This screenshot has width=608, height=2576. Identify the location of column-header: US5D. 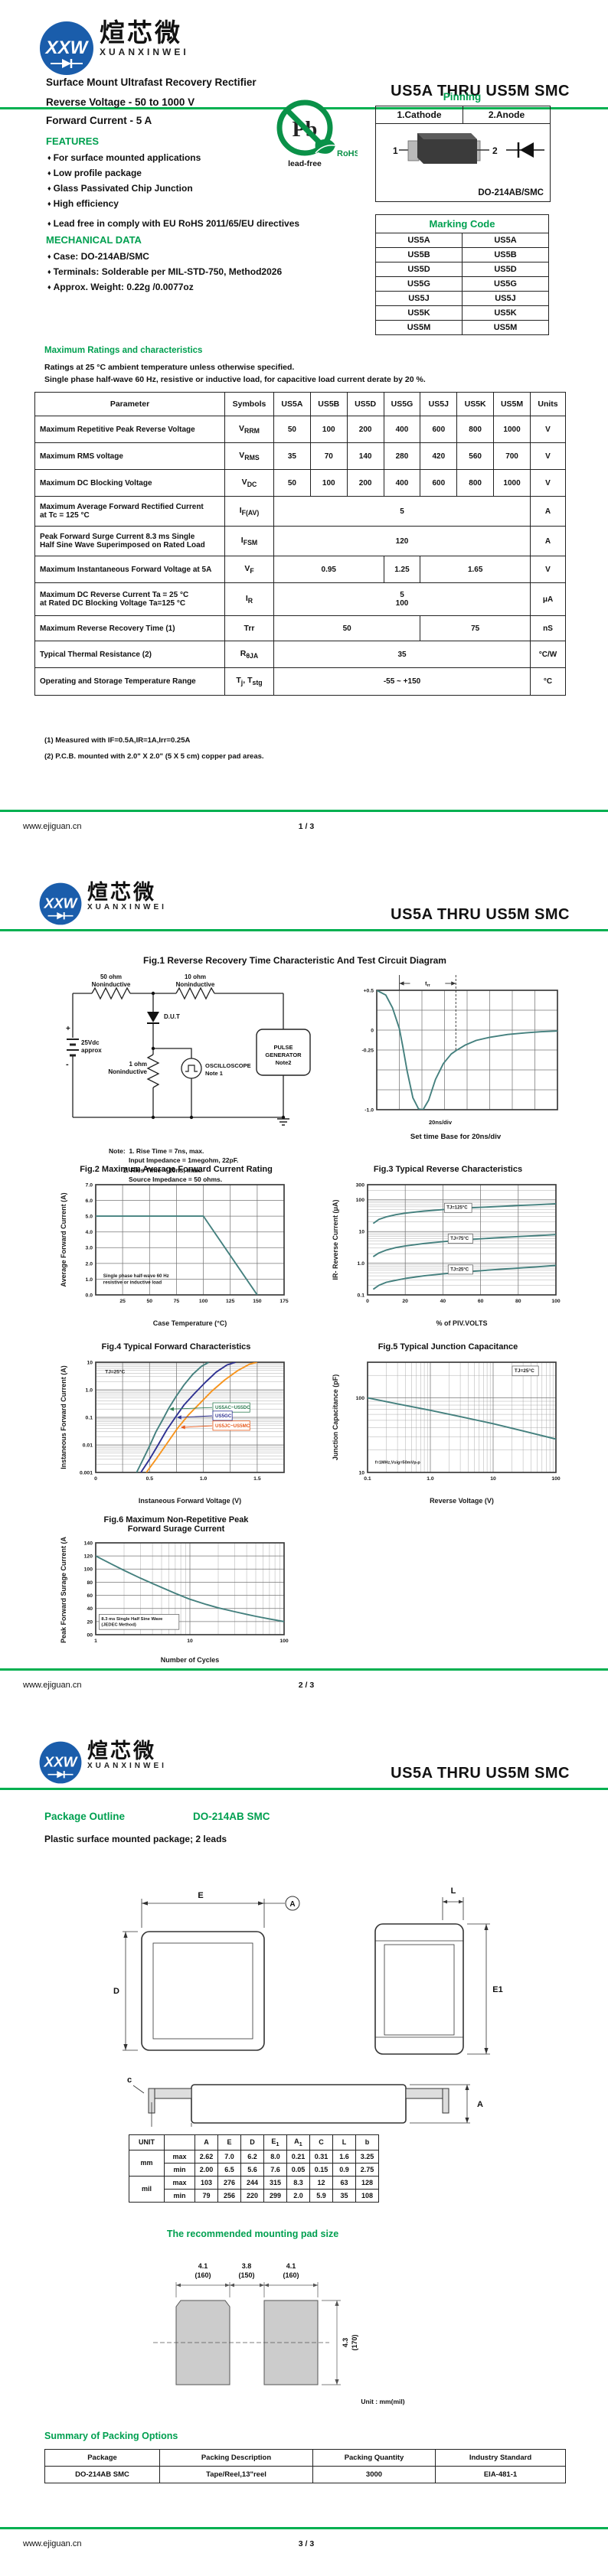
(365, 404).